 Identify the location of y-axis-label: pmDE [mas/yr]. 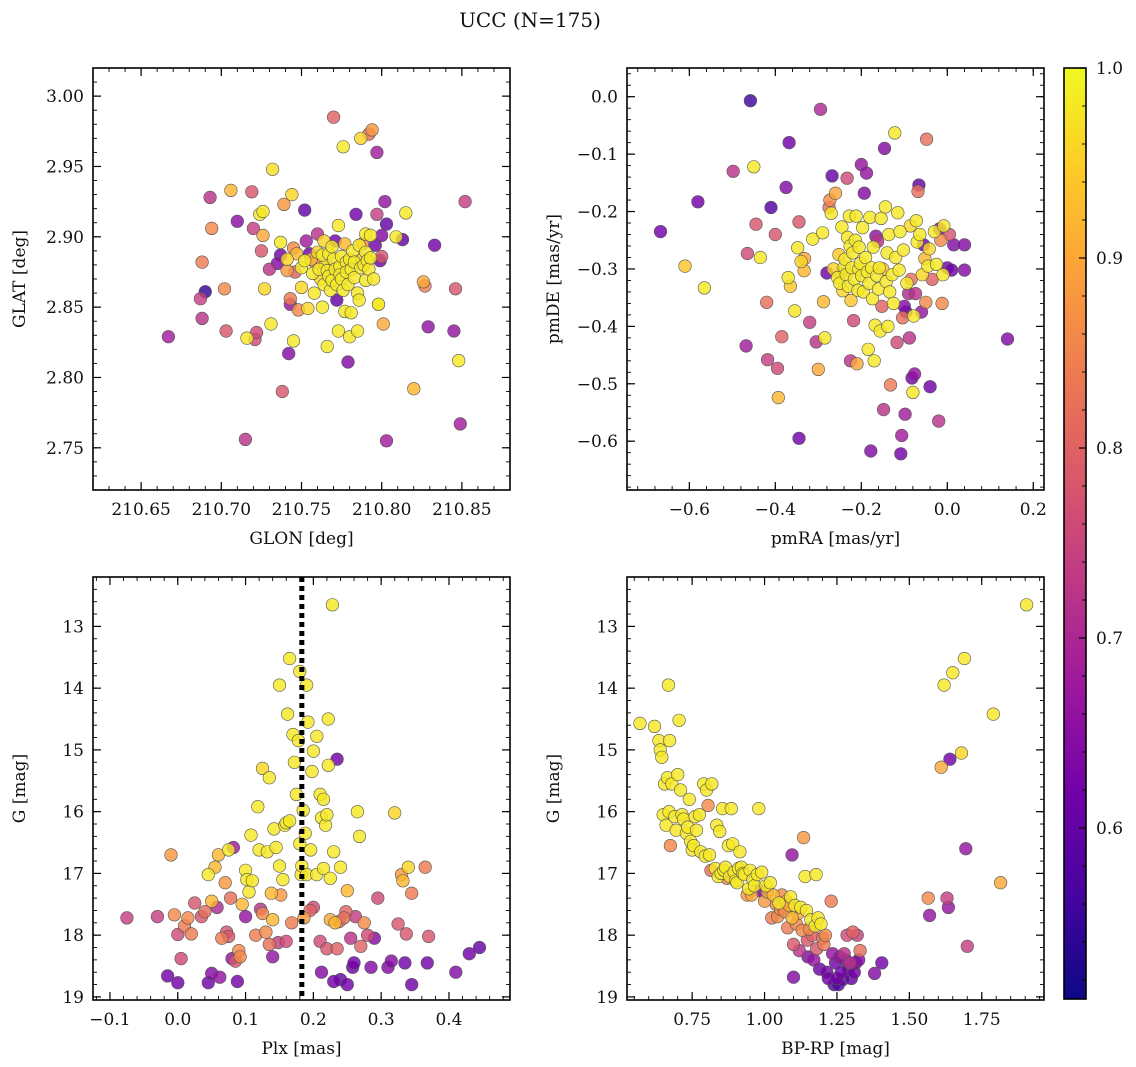
(554, 279).